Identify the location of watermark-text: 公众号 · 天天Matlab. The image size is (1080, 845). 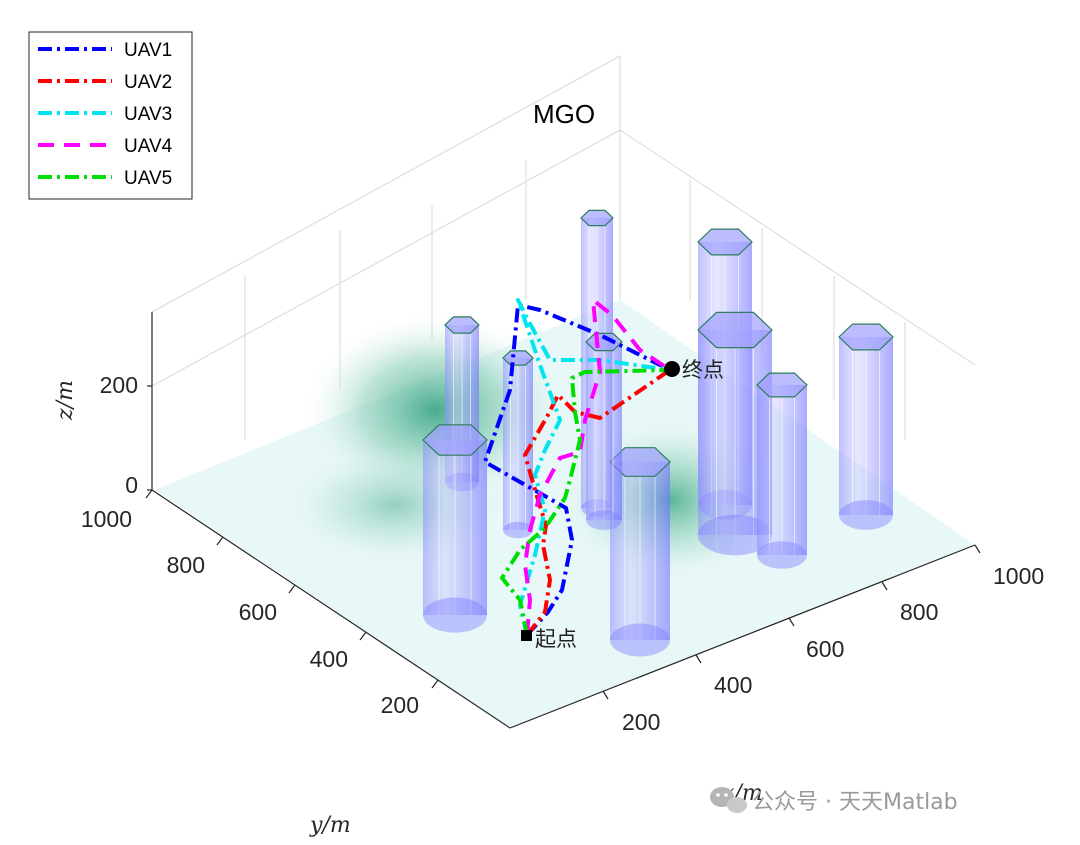
(855, 802).